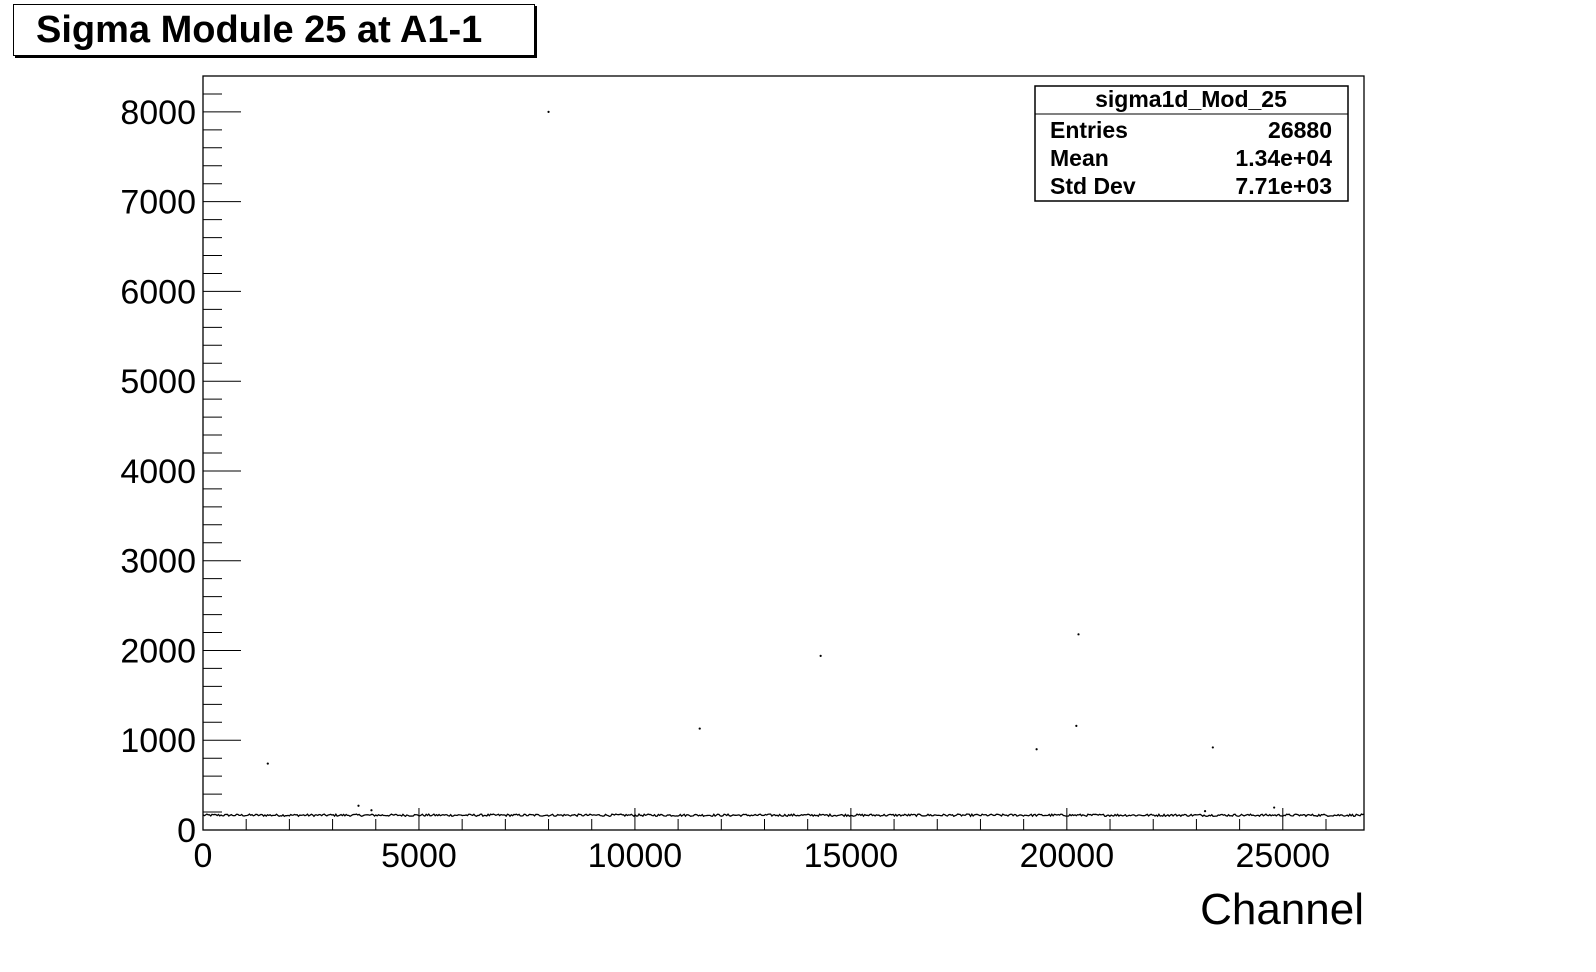 This screenshot has height=972, width=1596. I want to click on x-tick-label: 15000, so click(851, 856).